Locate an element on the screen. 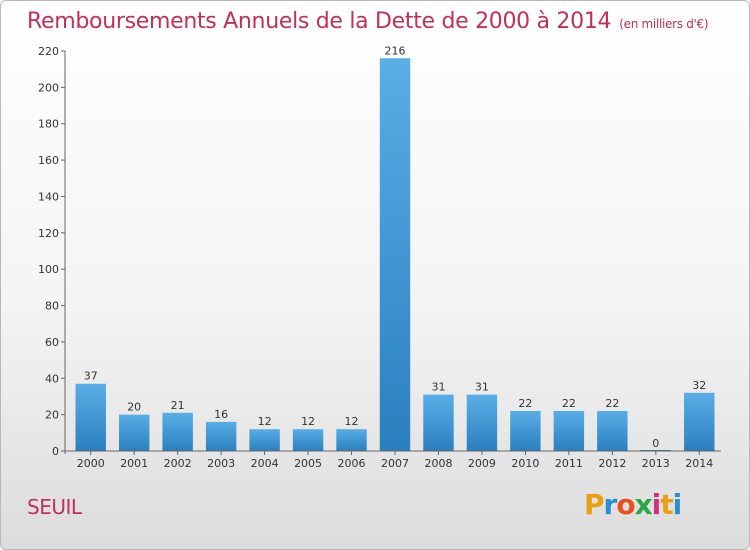  bar-2005 is located at coordinates (308, 440).